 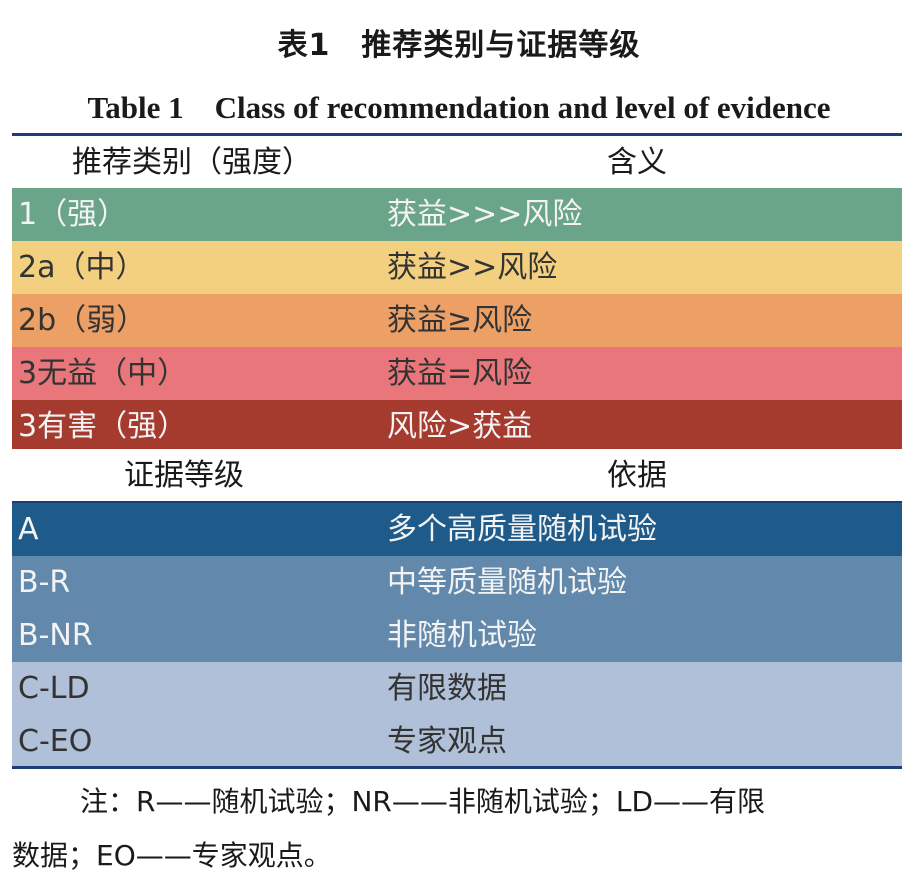 I want to click on evi-level-cell: B-R, so click(x=44, y=582).